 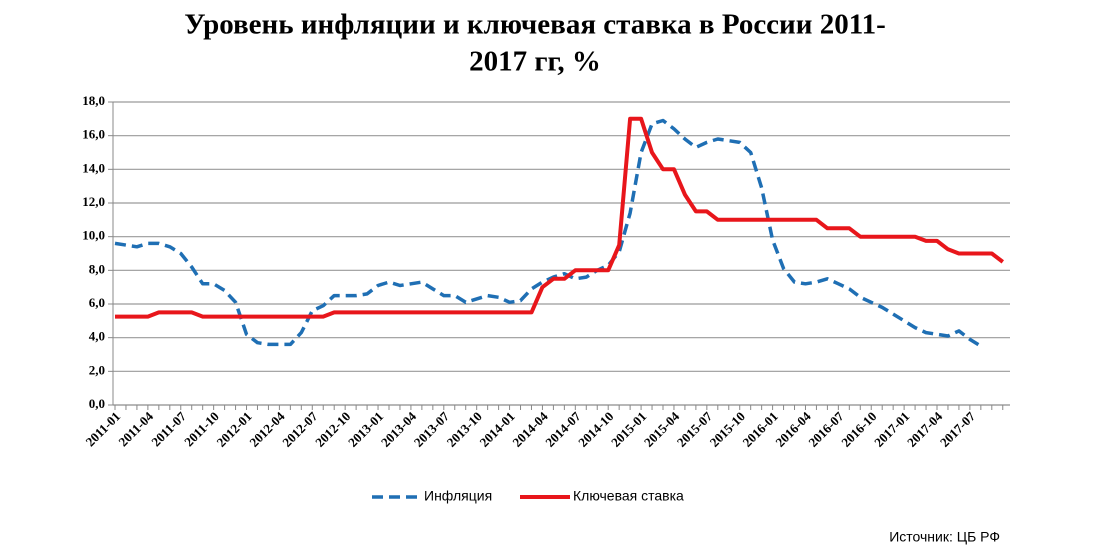 I want to click on y-tick-label: 6,0, so click(x=97, y=302).